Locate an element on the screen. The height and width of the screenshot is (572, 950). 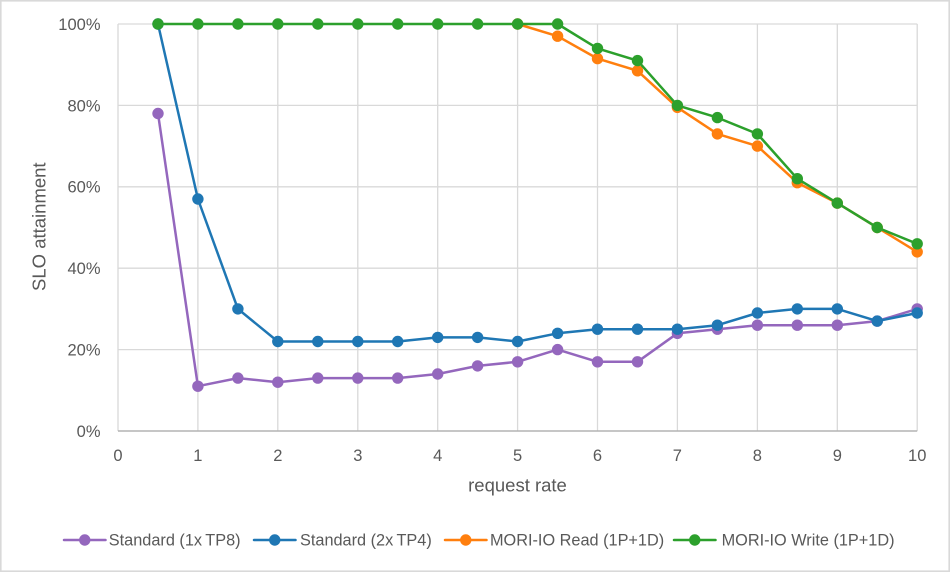
svg-text: 8 is located at coordinates (757, 456).